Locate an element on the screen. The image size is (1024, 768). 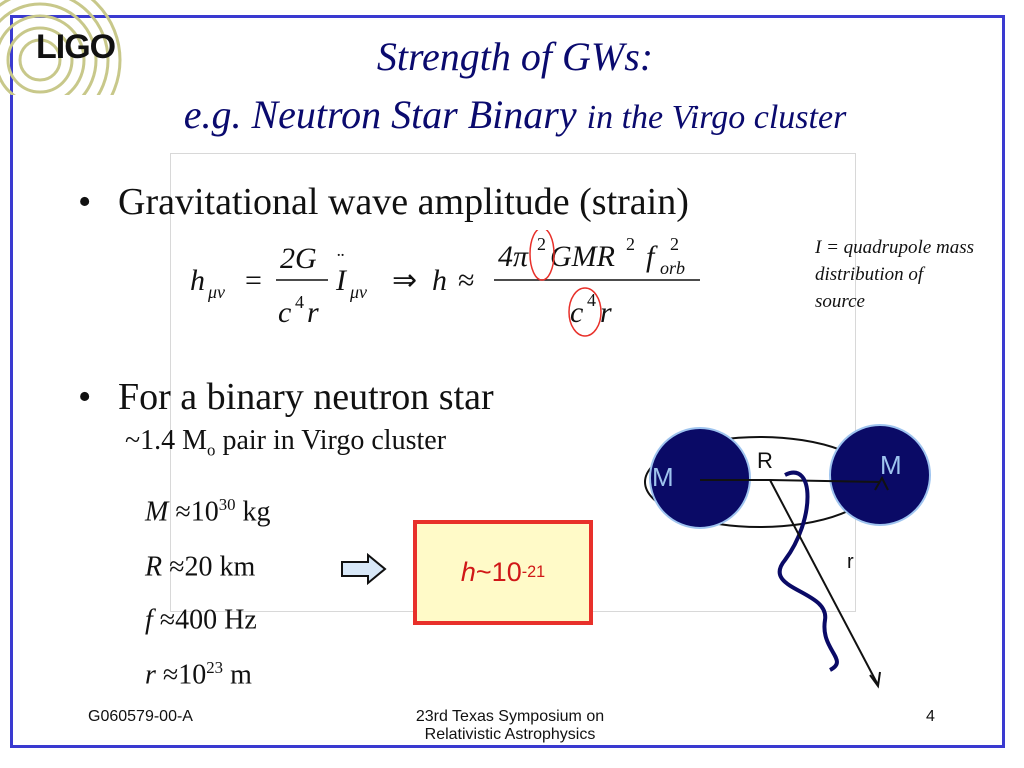
mass-left-label: M is located at coordinates (663, 477).